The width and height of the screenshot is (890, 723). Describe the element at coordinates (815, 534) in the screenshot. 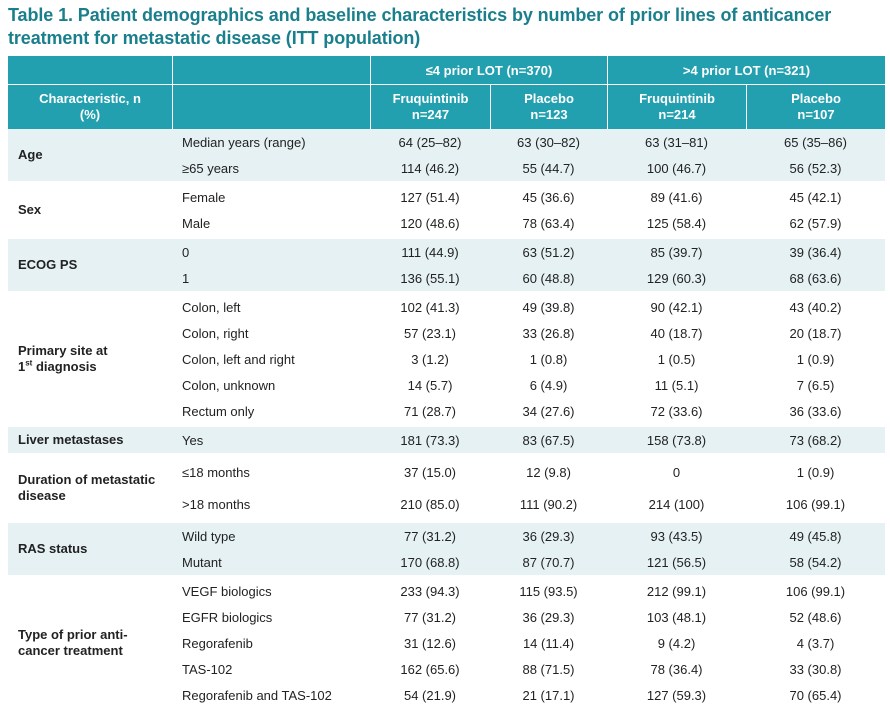

I see `value-cell: 49 (45.8)` at that location.